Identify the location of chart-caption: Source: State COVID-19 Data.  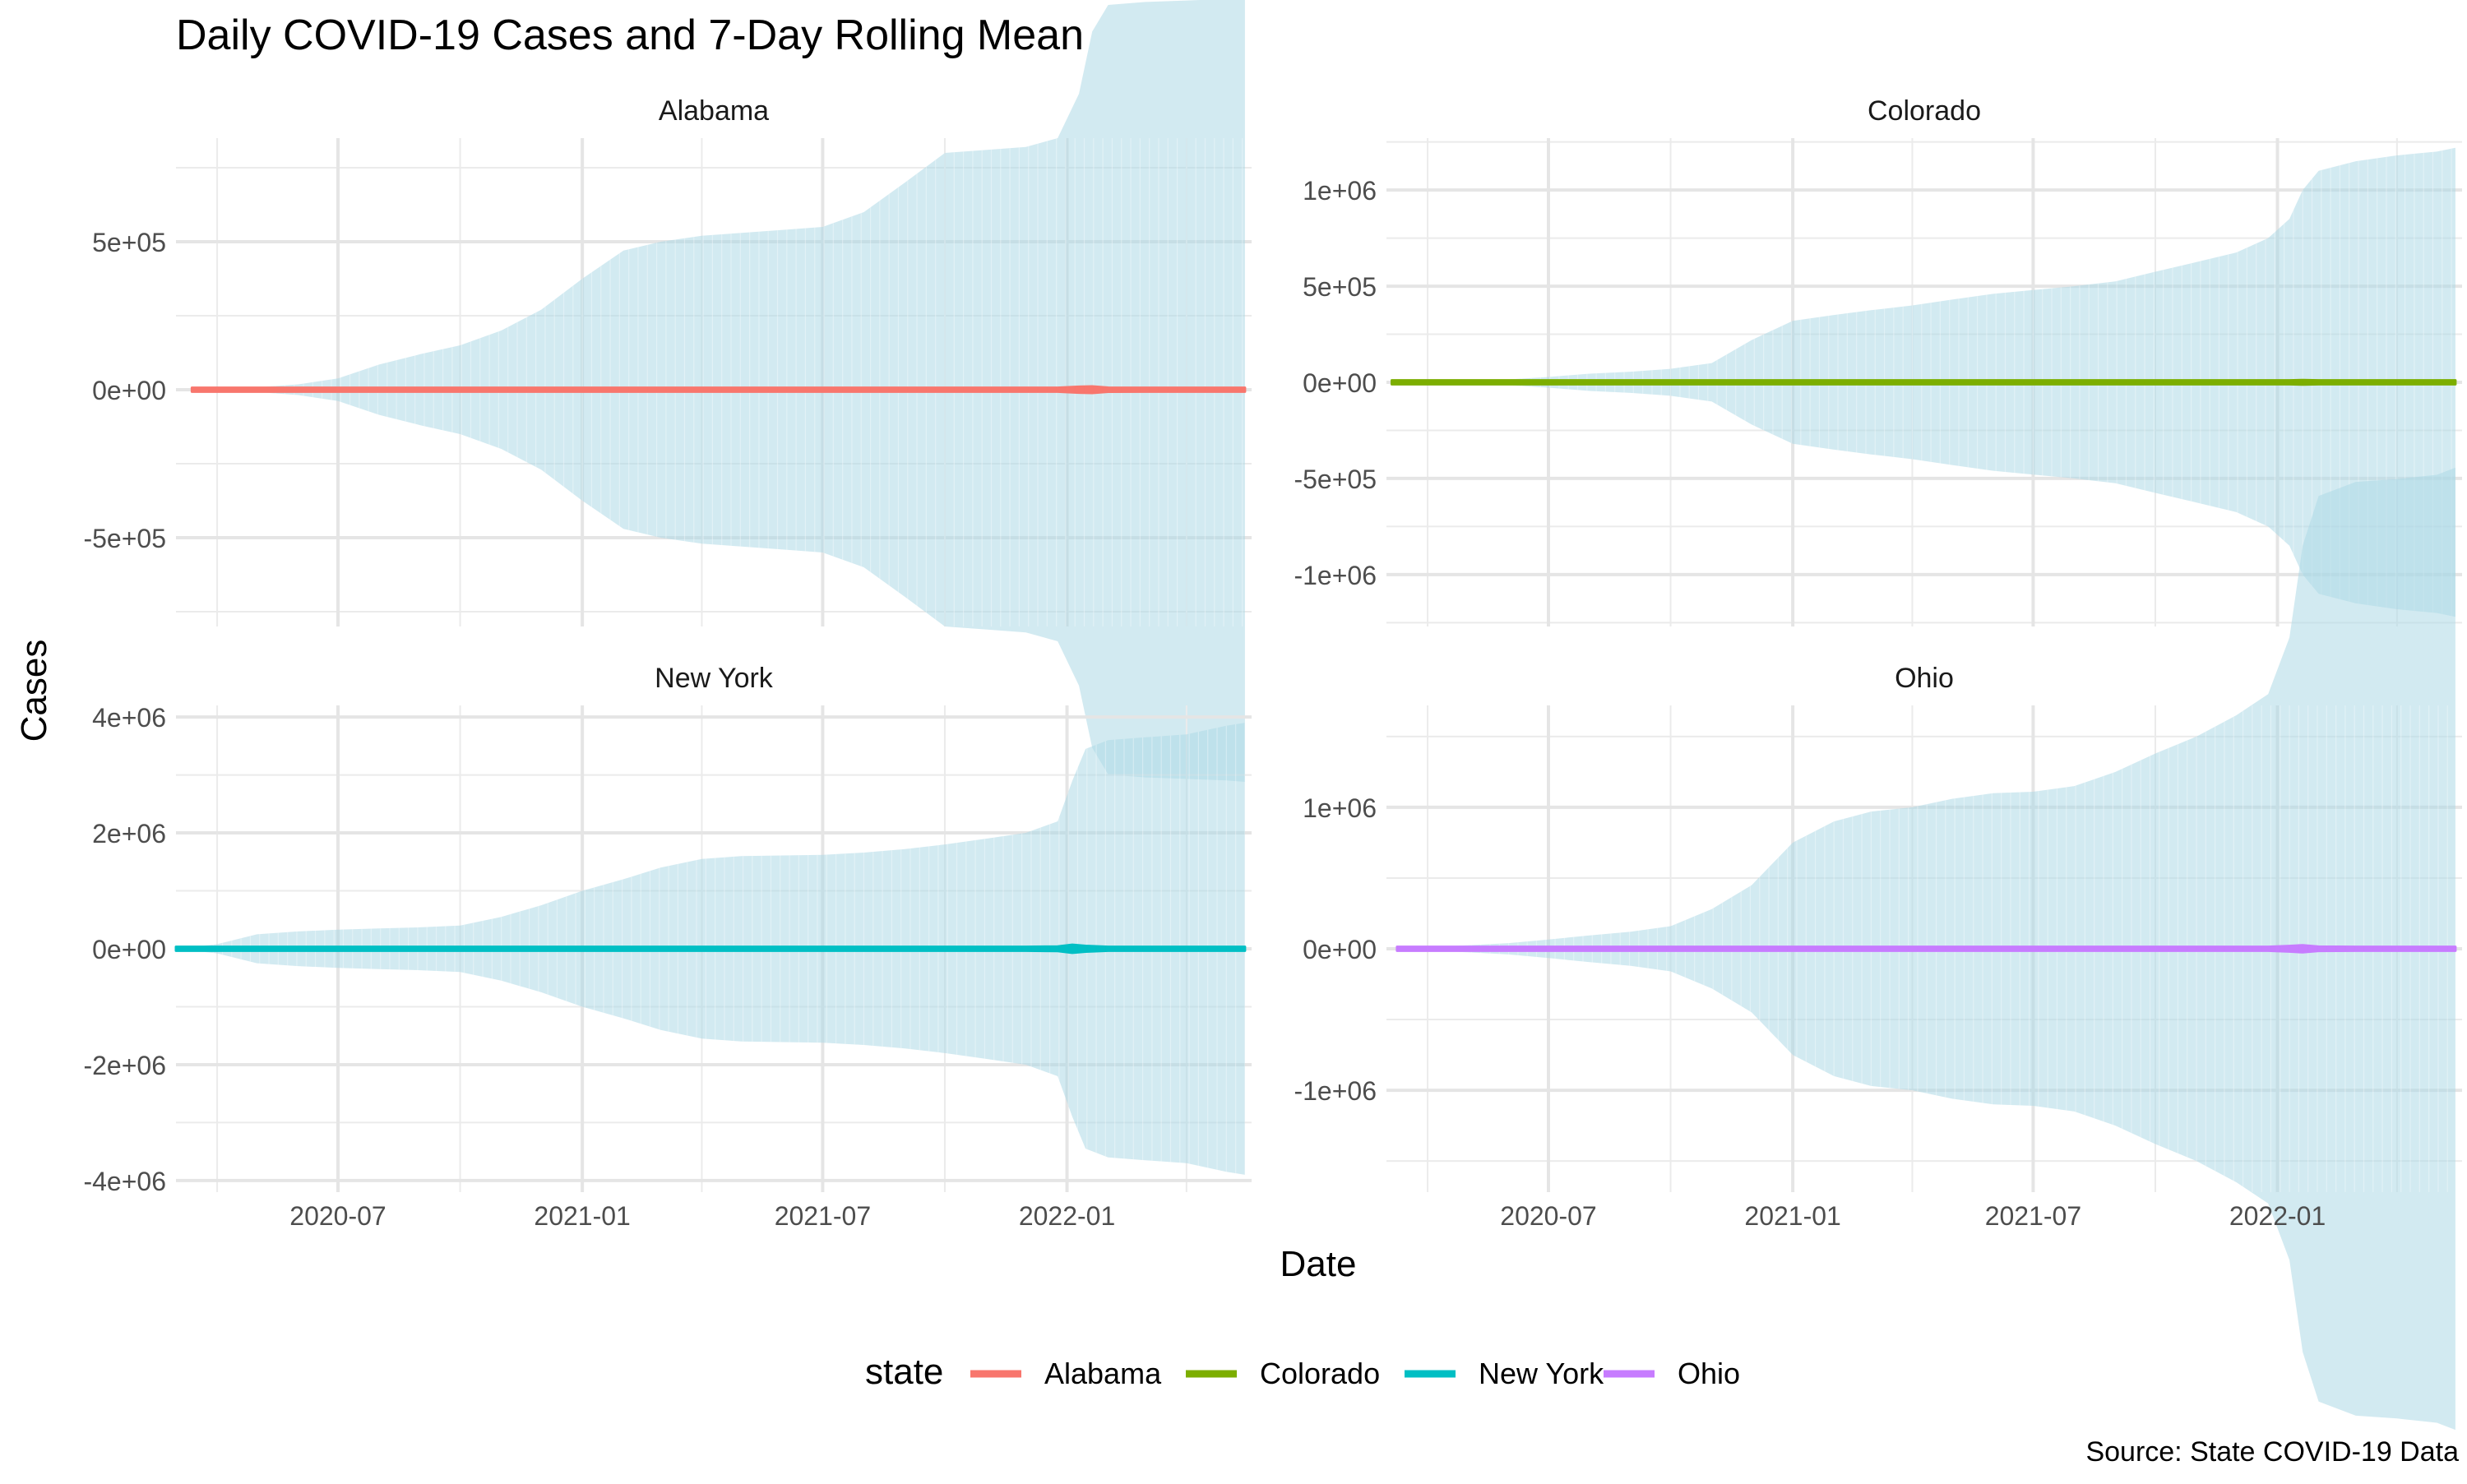
(2272, 1452).